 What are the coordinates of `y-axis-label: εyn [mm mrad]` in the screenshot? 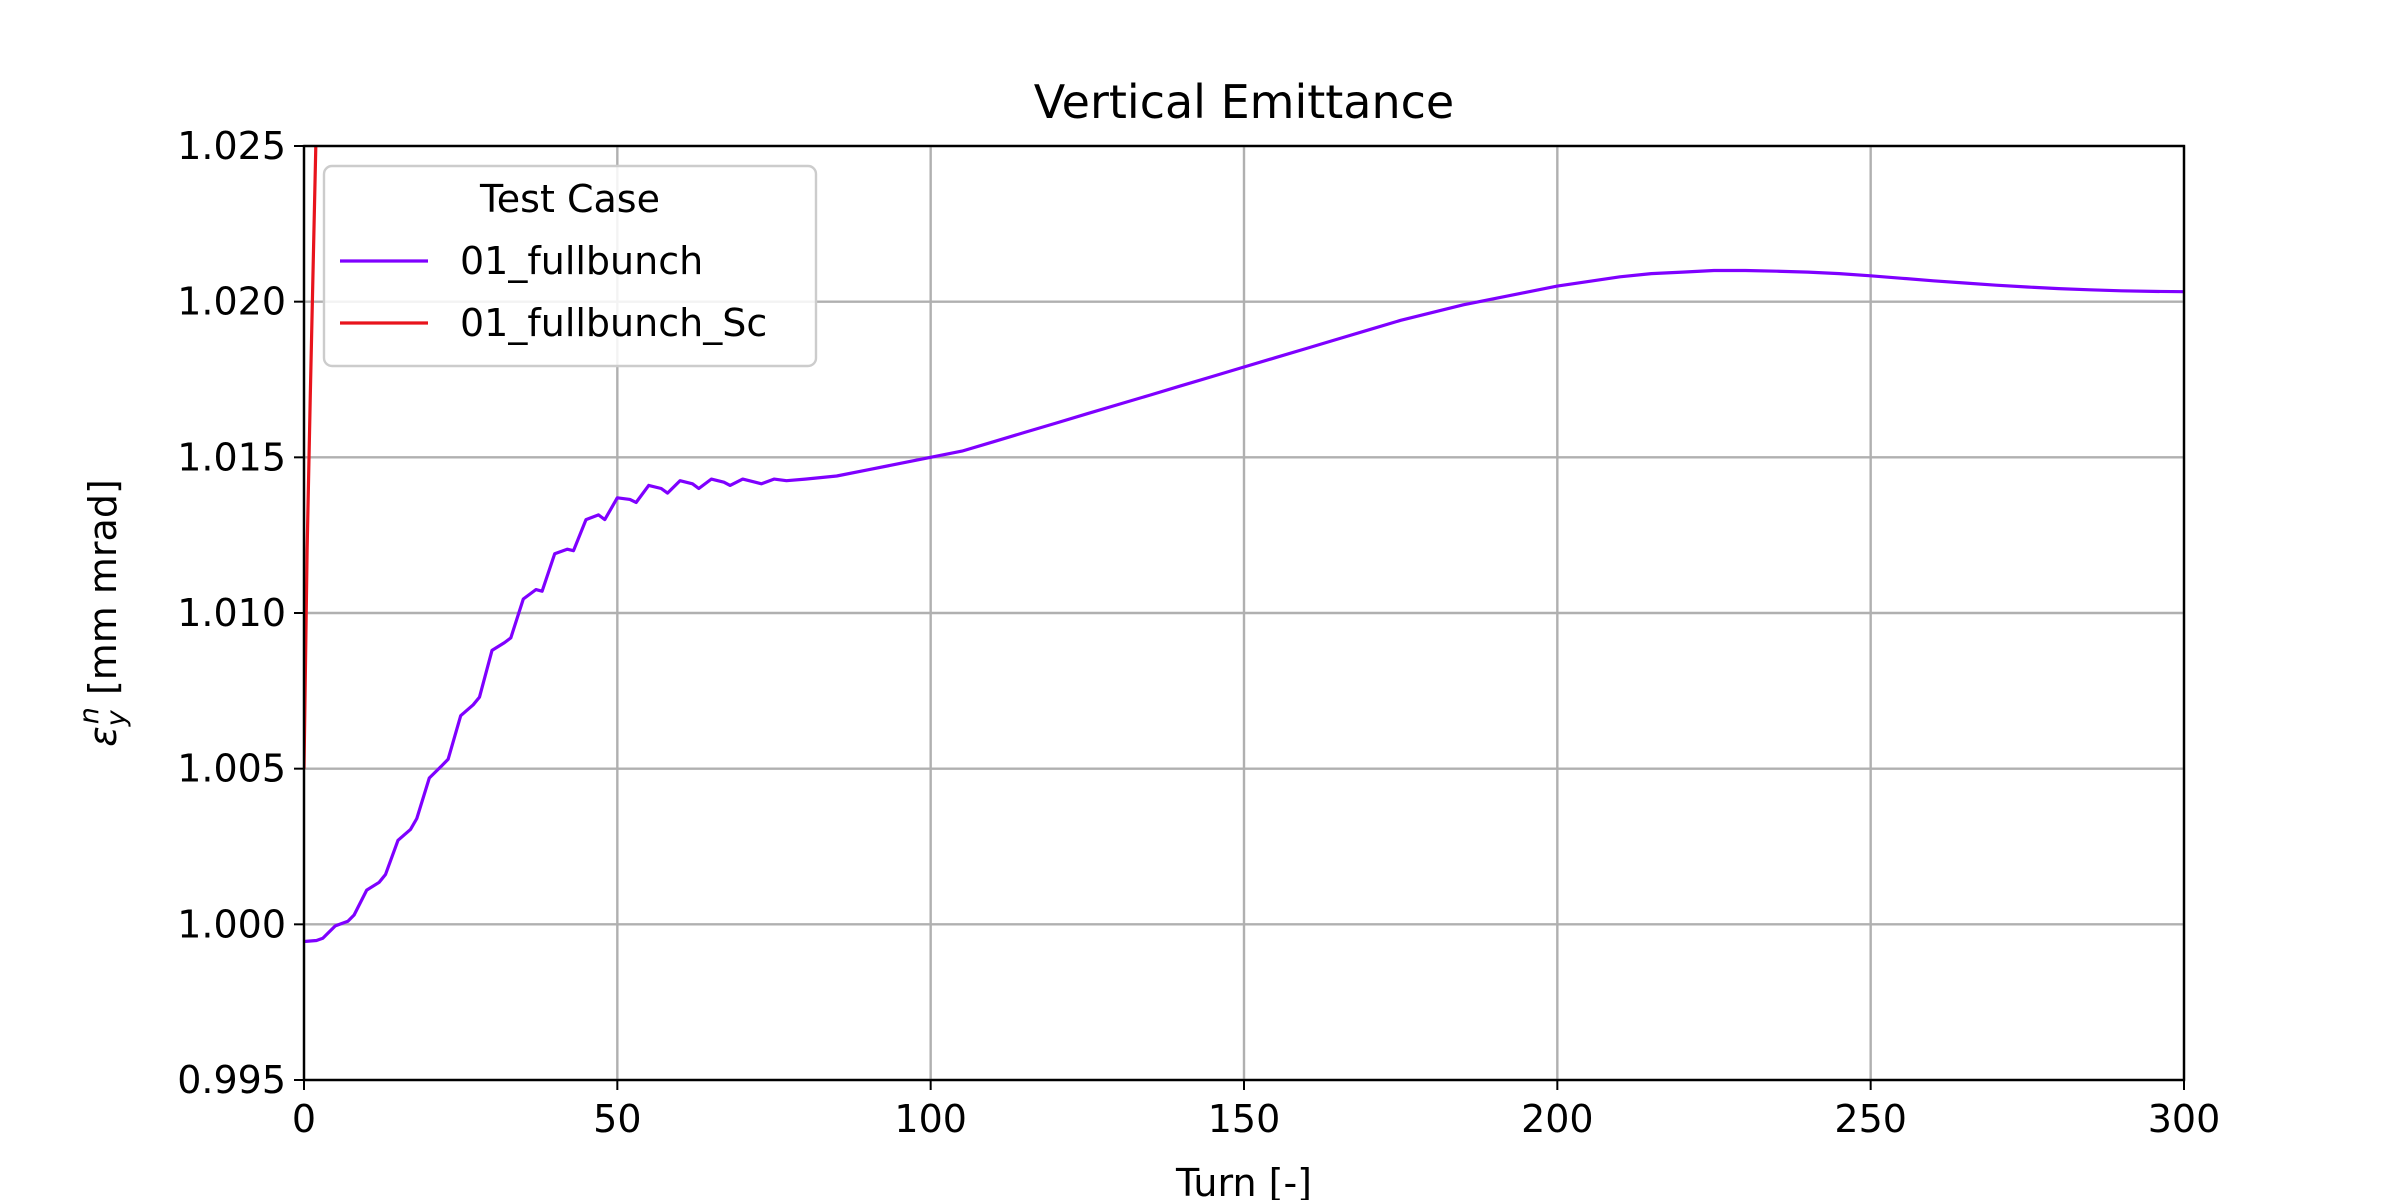 It's located at (103, 613).